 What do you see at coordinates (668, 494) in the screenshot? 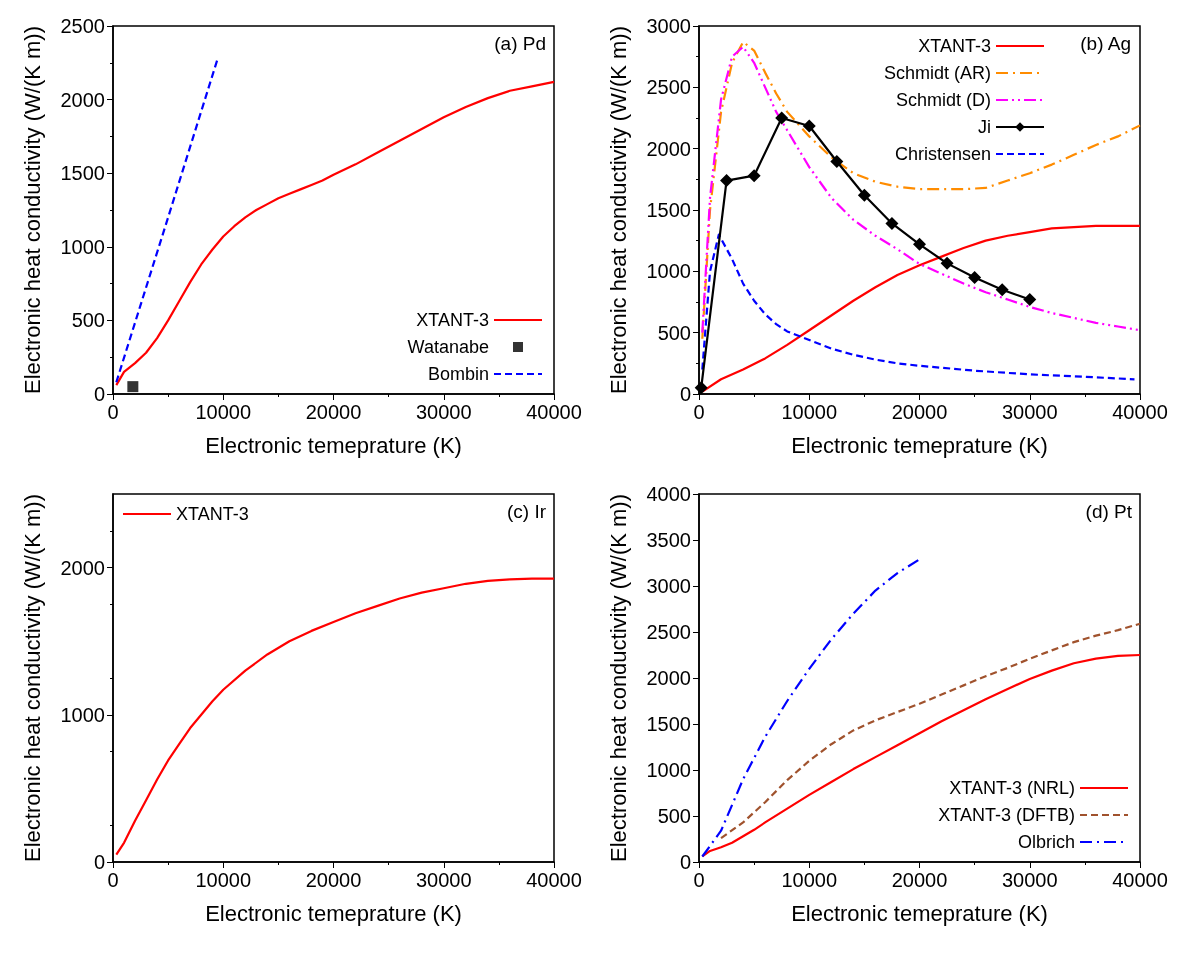
I see `y-tick-label: 4000` at bounding box center [668, 494].